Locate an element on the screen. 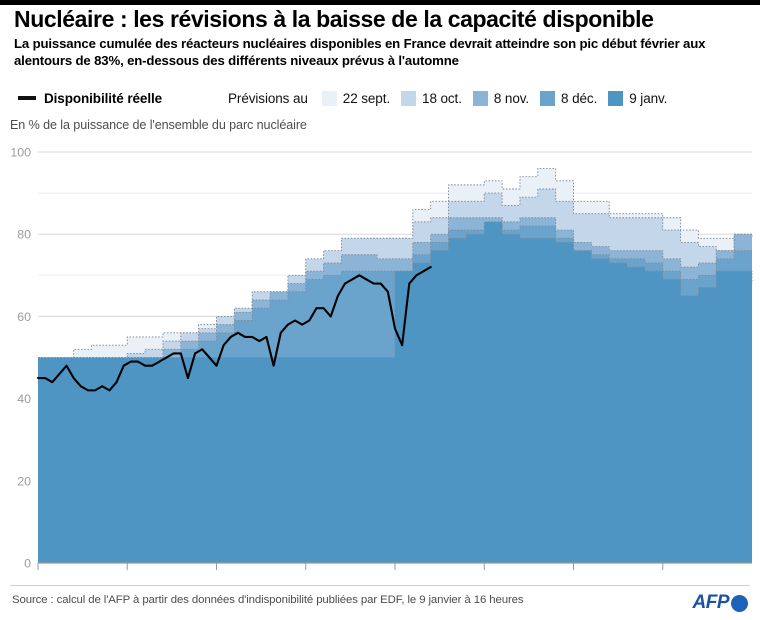 Image resolution: width=760 pixels, height=620 pixels. legend-forecast-title: Prévisions au is located at coordinates (268, 98).